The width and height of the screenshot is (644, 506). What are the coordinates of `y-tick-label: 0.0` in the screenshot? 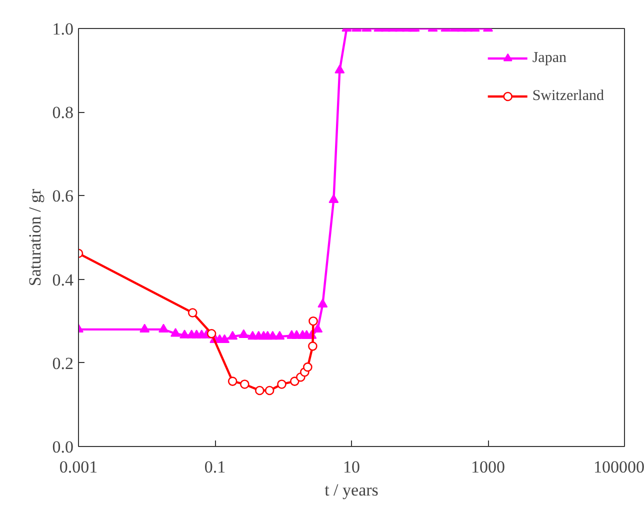 It's located at (63, 447).